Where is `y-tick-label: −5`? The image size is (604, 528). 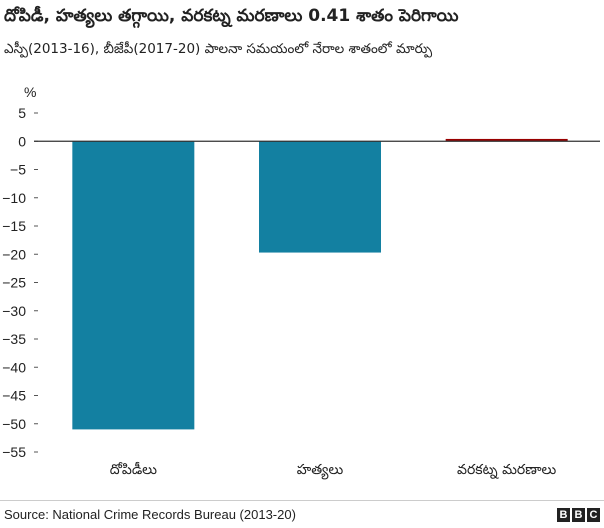 y-tick-label: −5 is located at coordinates (18, 170).